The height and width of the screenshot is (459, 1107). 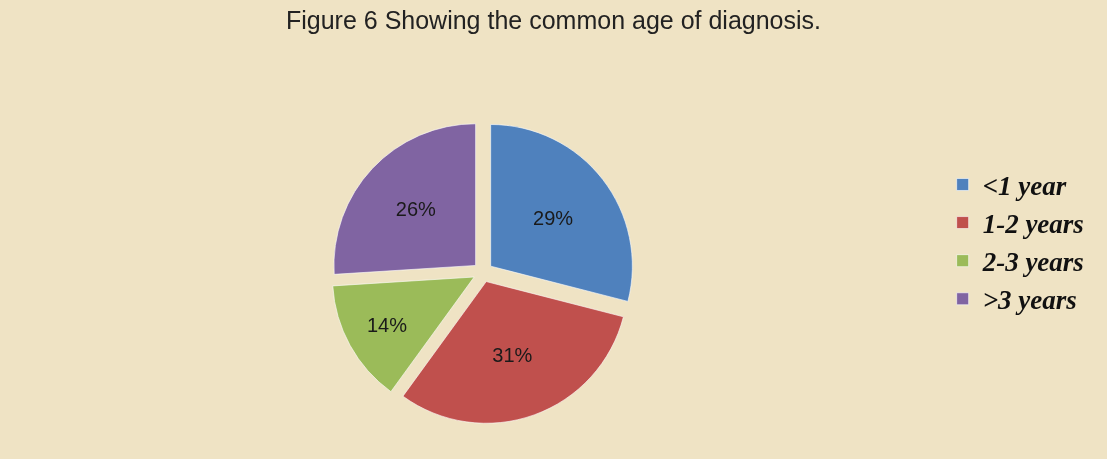 What do you see at coordinates (553, 19) in the screenshot?
I see `chart-title: Figure 6 Showing the common age of diagnosis.` at bounding box center [553, 19].